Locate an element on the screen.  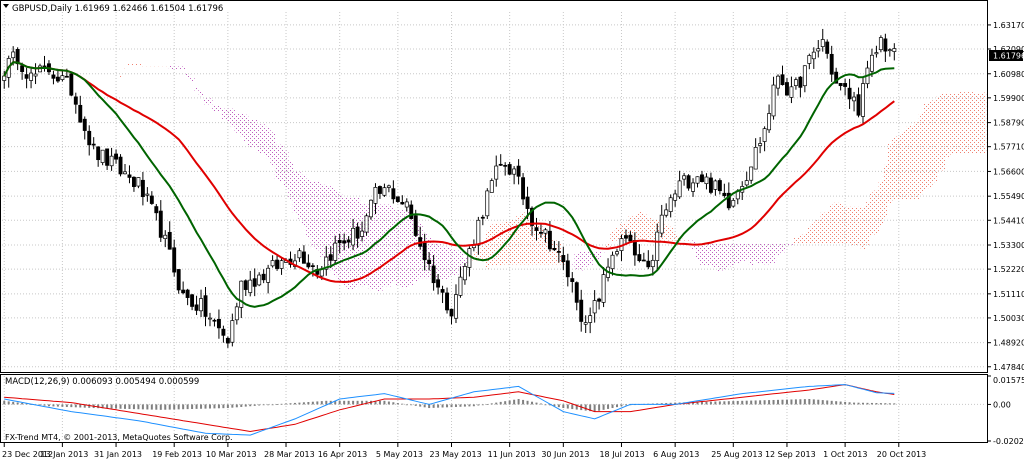
y-tick-label: 1.63170 is located at coordinates (1008, 25).